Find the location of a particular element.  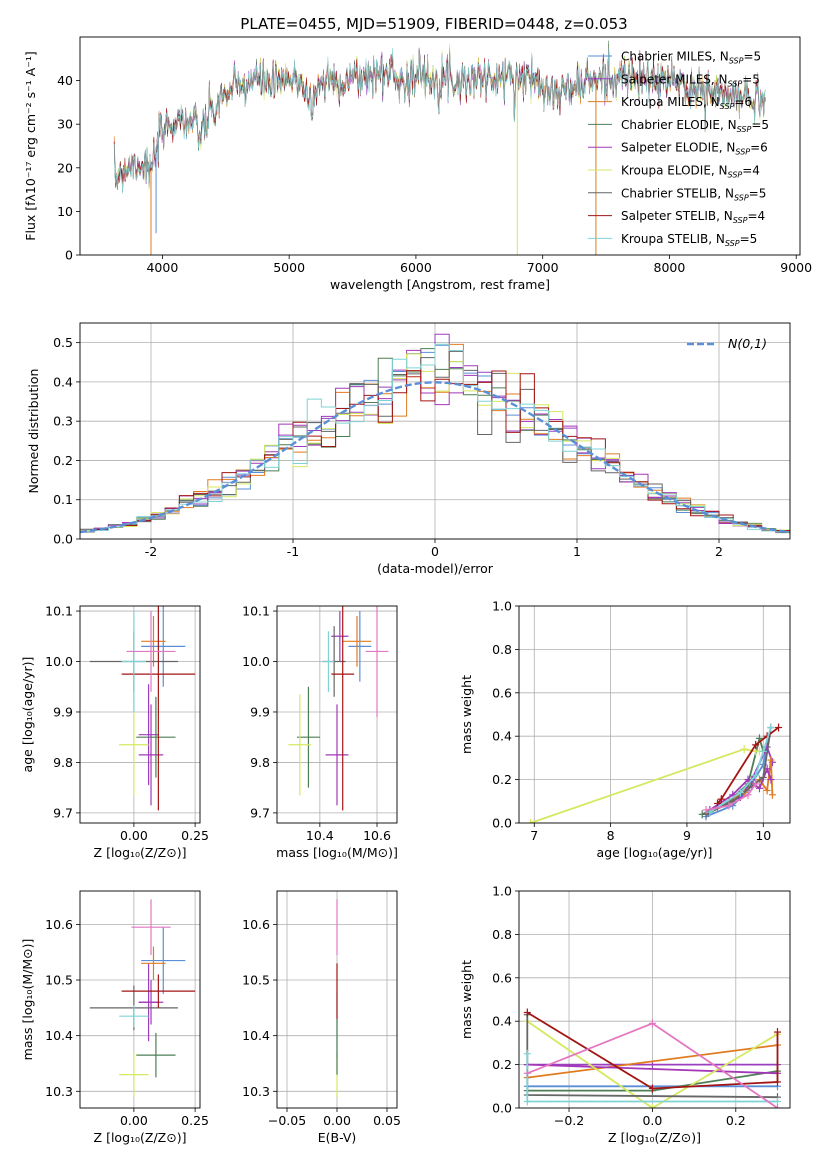

x-tick-label: 0.2 is located at coordinates (736, 1120).